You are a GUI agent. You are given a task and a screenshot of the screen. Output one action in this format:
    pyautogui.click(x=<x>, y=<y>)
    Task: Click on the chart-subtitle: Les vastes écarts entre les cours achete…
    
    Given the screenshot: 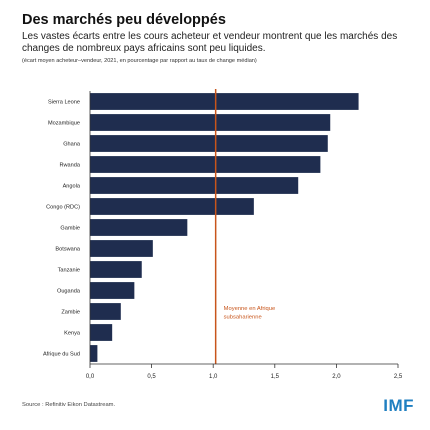 What is the action you would take?
    pyautogui.click(x=210, y=42)
    